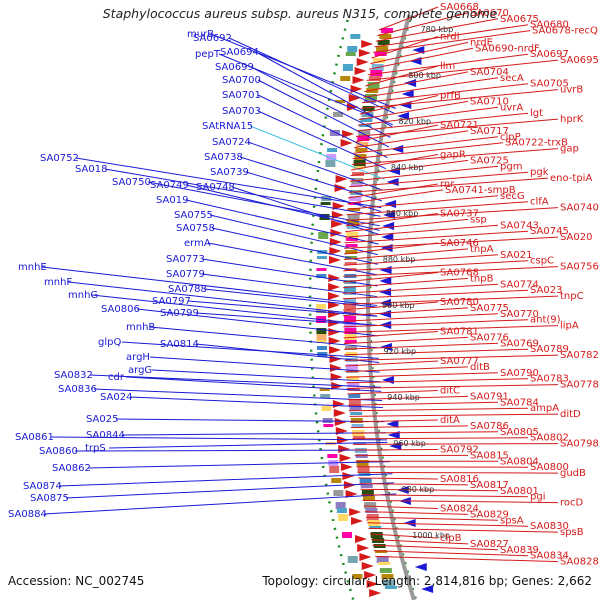  I want to click on gene-label-left: SA0797, so click(171, 301).